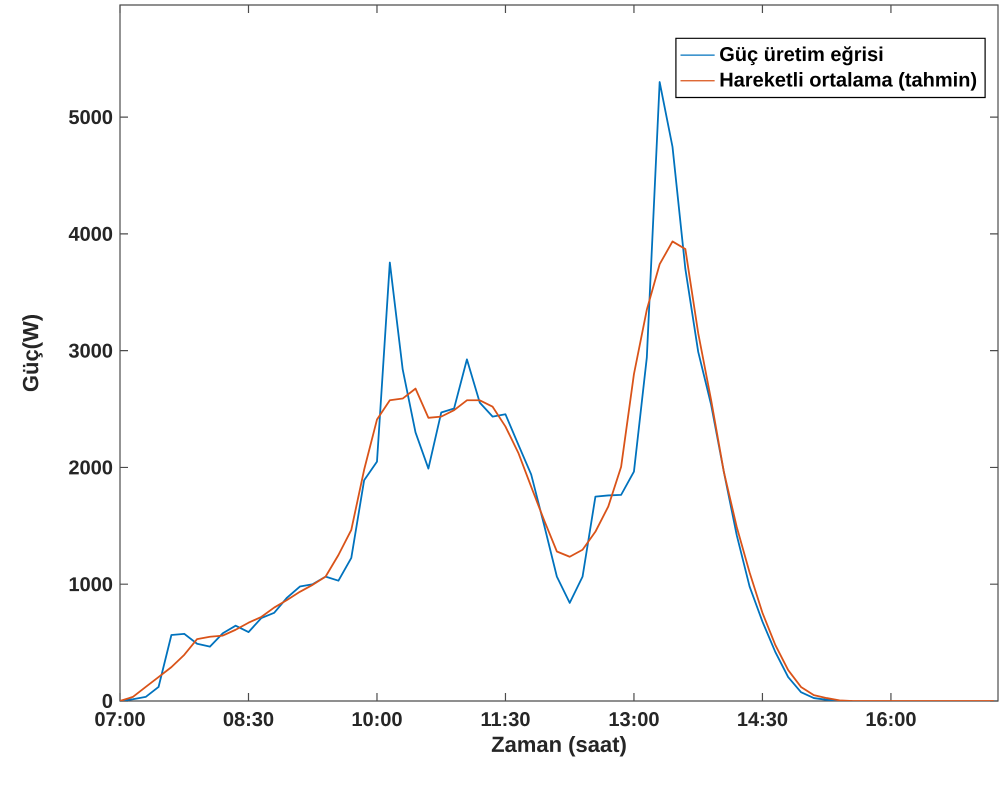 This screenshot has width=1000, height=796. Describe the element at coordinates (634, 719) in the screenshot. I see `x-tick-label: 13:00` at that location.